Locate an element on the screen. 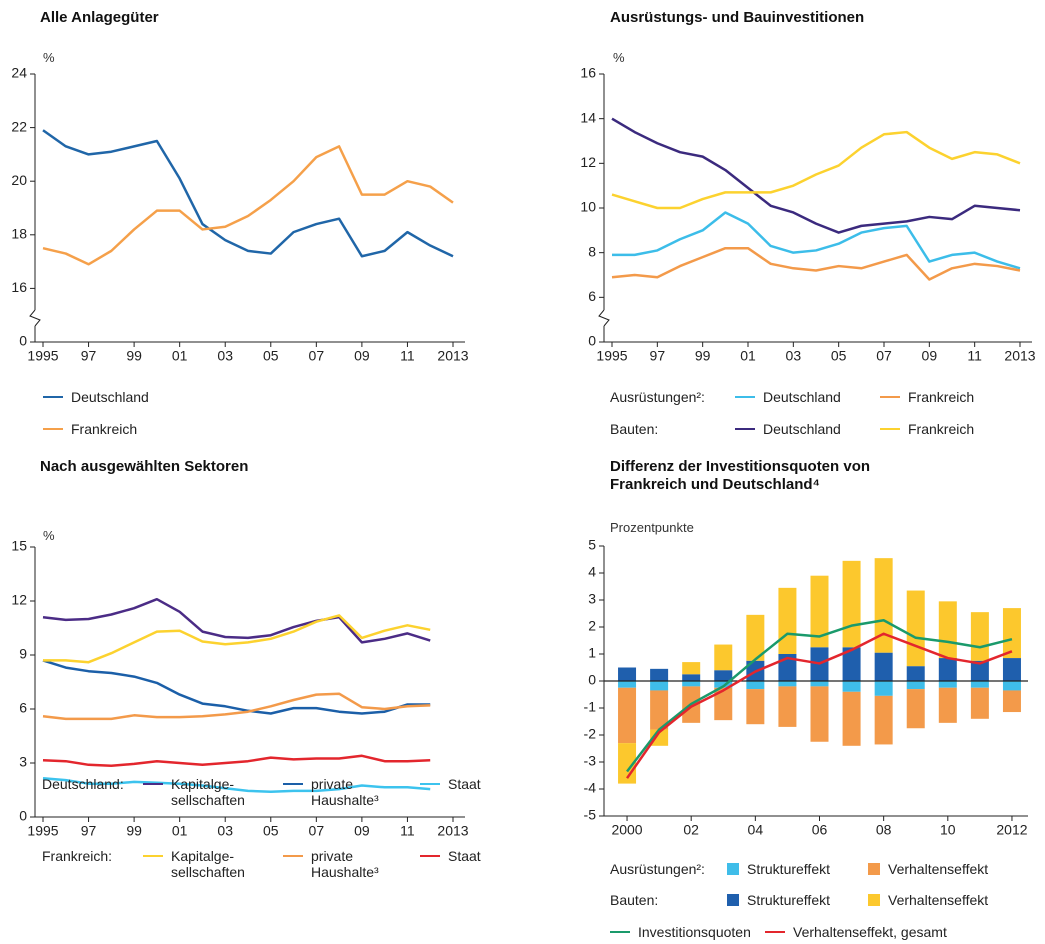 This screenshot has width=1045, height=944. y-tick-label: 20 is located at coordinates (19, 180).